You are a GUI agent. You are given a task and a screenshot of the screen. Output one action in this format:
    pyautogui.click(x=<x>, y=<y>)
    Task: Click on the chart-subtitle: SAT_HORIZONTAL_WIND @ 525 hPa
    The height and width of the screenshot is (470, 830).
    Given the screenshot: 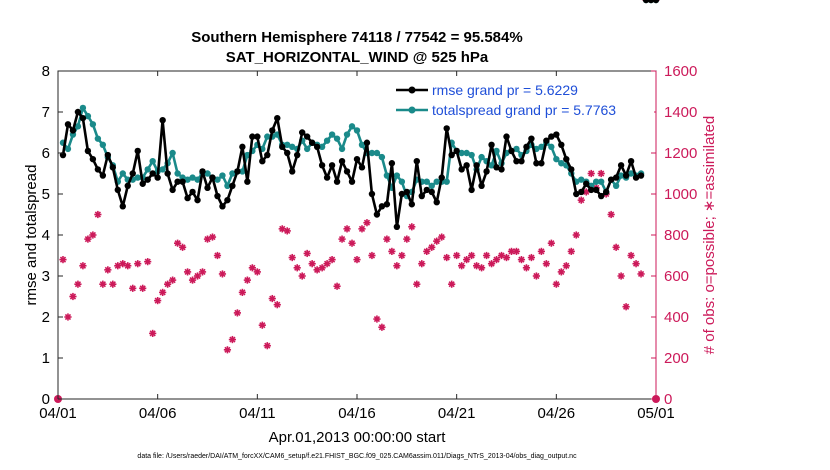 What is the action you would take?
    pyautogui.click(x=357, y=57)
    